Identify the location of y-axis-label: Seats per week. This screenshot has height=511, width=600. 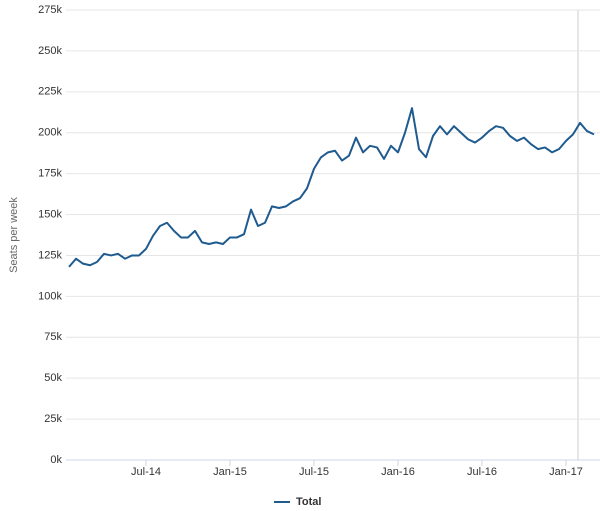
(14, 235).